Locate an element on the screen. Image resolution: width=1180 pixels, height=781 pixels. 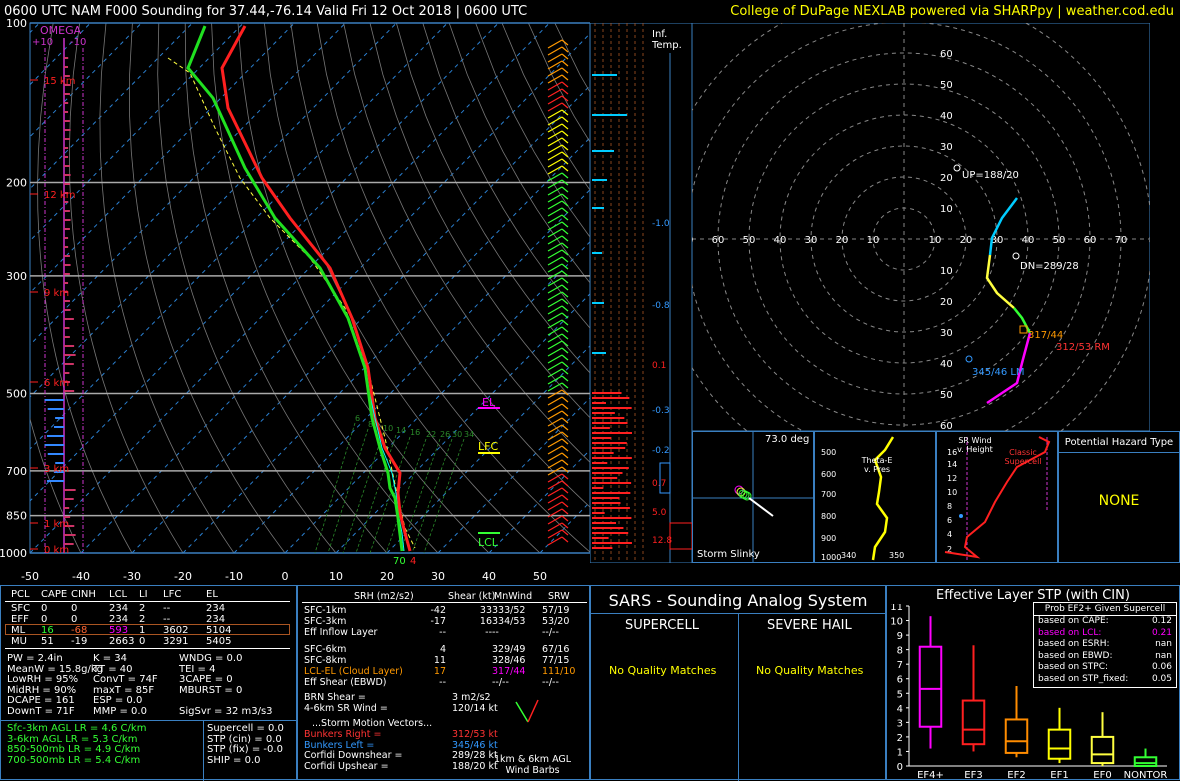
parcel-cell: EFF is located at coordinates (20, 619).